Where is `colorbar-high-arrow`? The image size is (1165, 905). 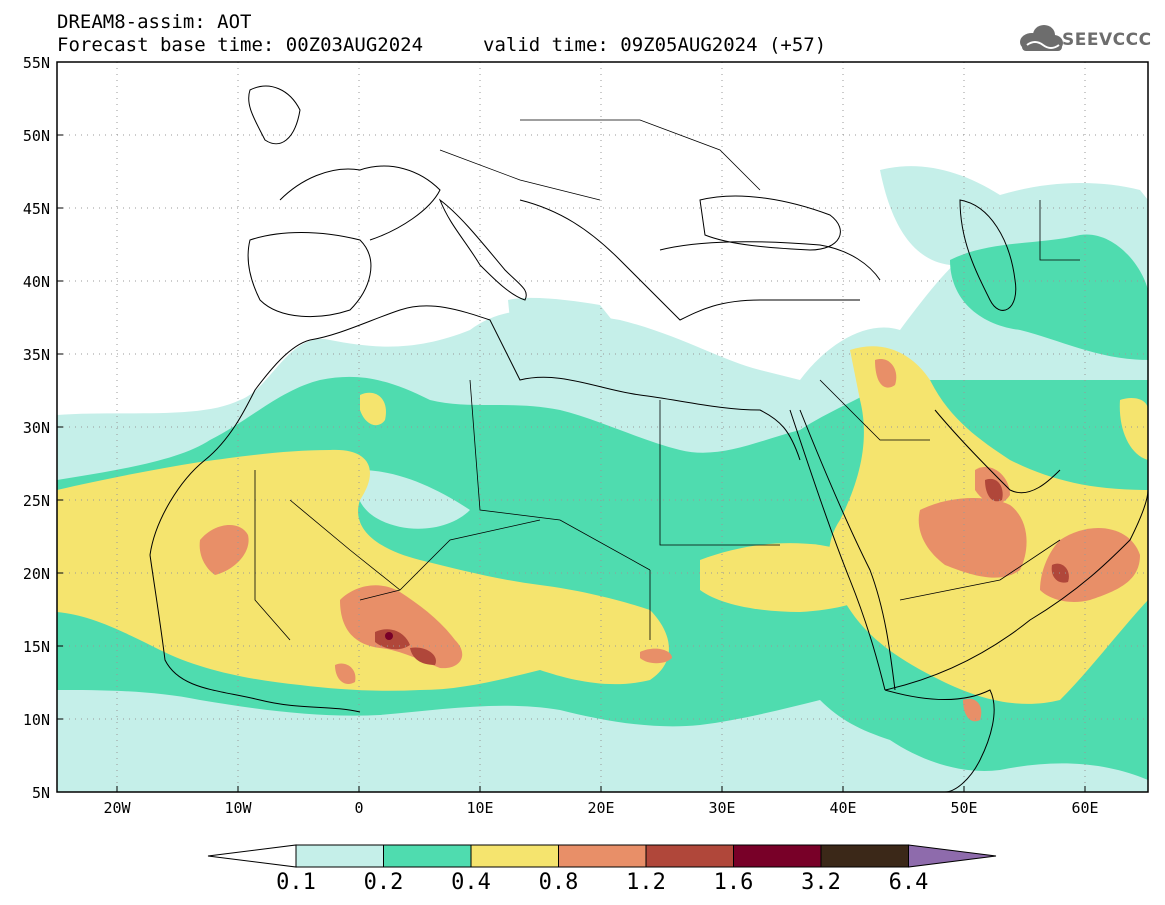
colorbar-high-arrow is located at coordinates (952, 856).